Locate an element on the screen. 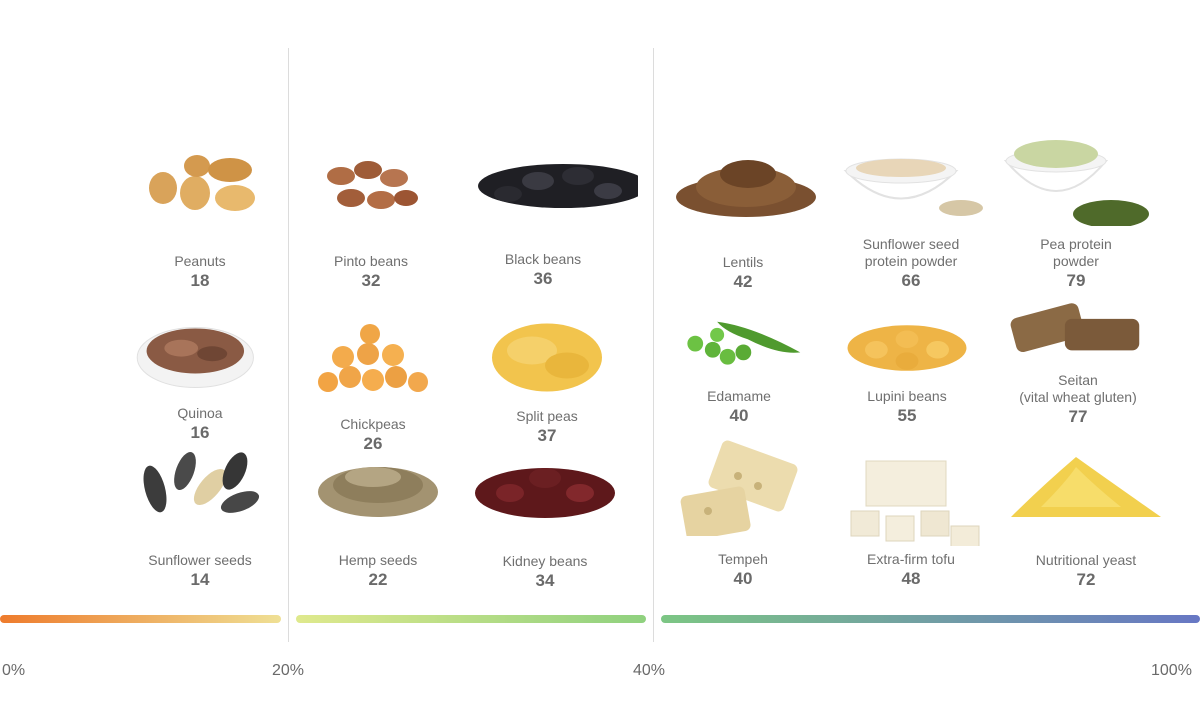  food-name: Peanuts is located at coordinates (200, 261).